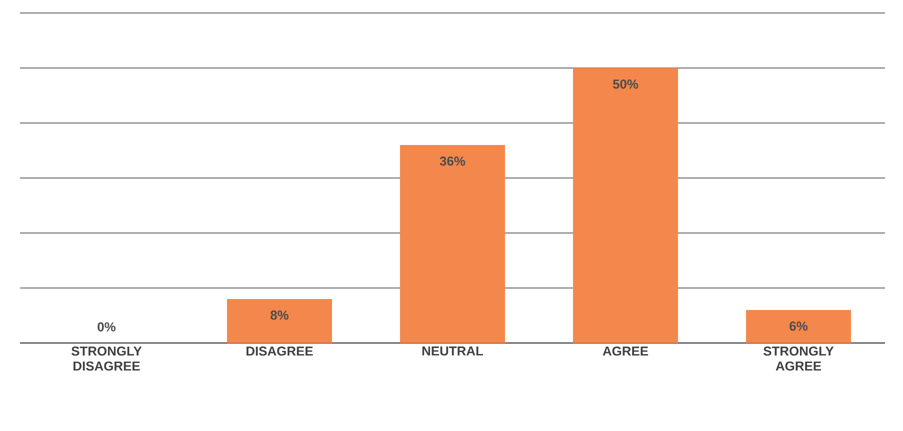 The width and height of the screenshot is (903, 431). Describe the element at coordinates (107, 327) in the screenshot. I see `data-label: 0%` at that location.